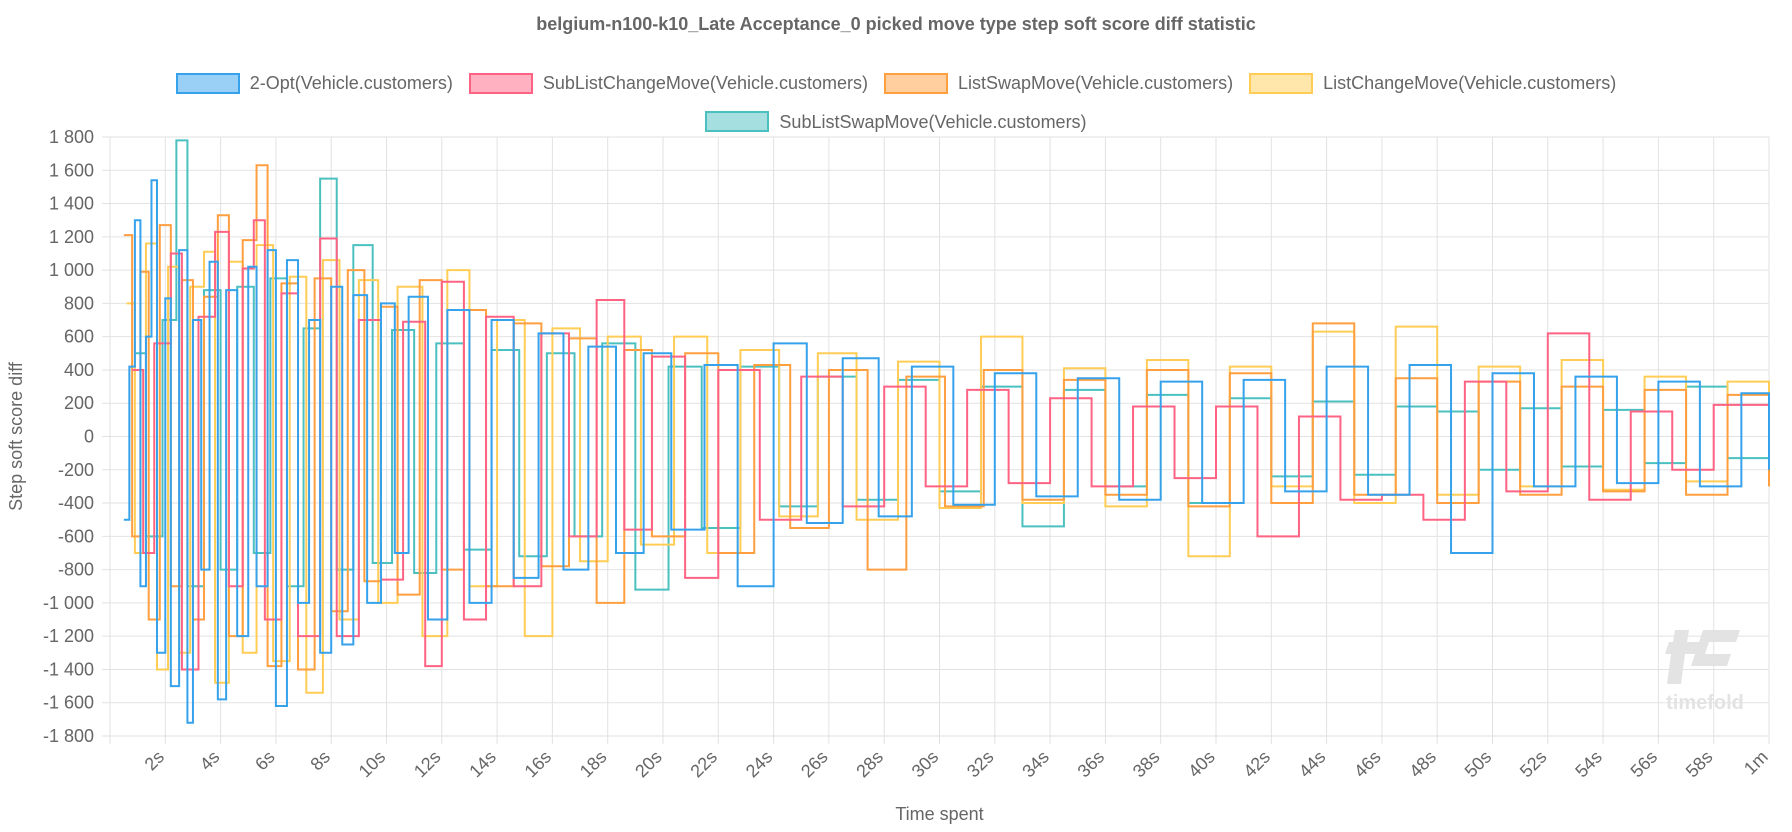 The image size is (1792, 832). Describe the element at coordinates (68, 669) in the screenshot. I see `y-tick-label: -1 400` at that location.